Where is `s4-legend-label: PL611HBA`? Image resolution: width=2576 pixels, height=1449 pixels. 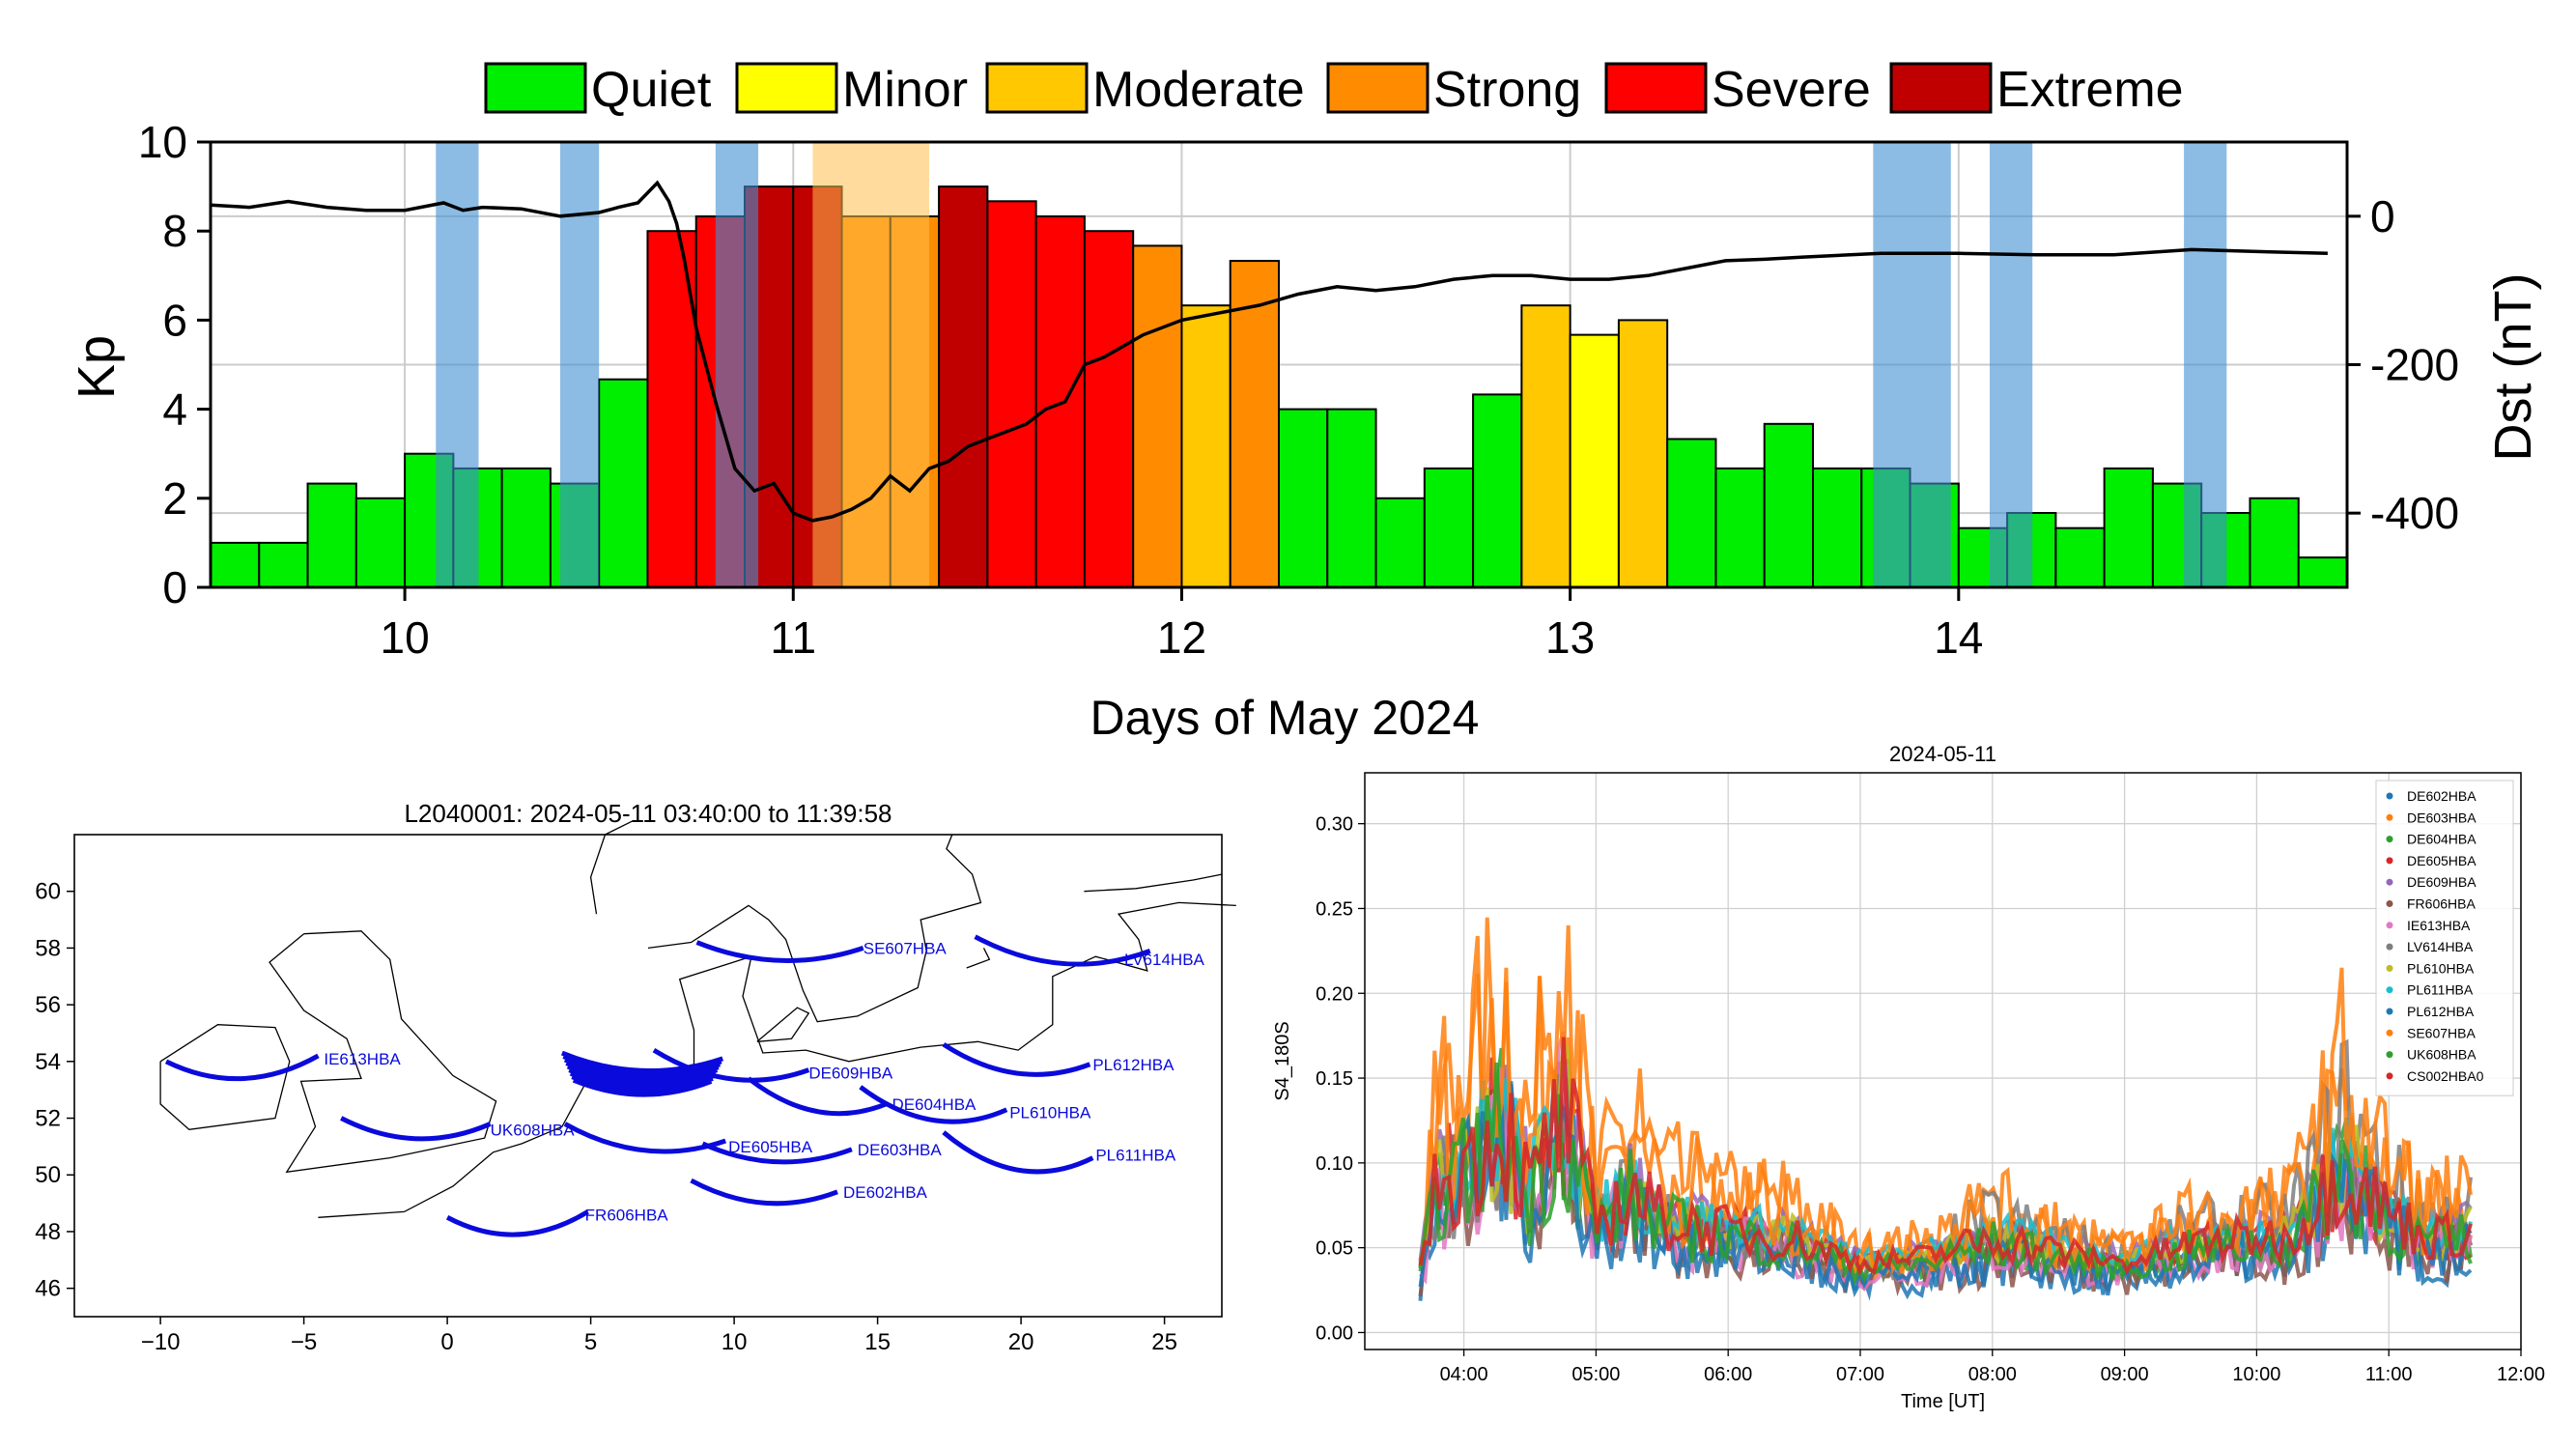 s4-legend-label: PL611HBA is located at coordinates (2440, 990).